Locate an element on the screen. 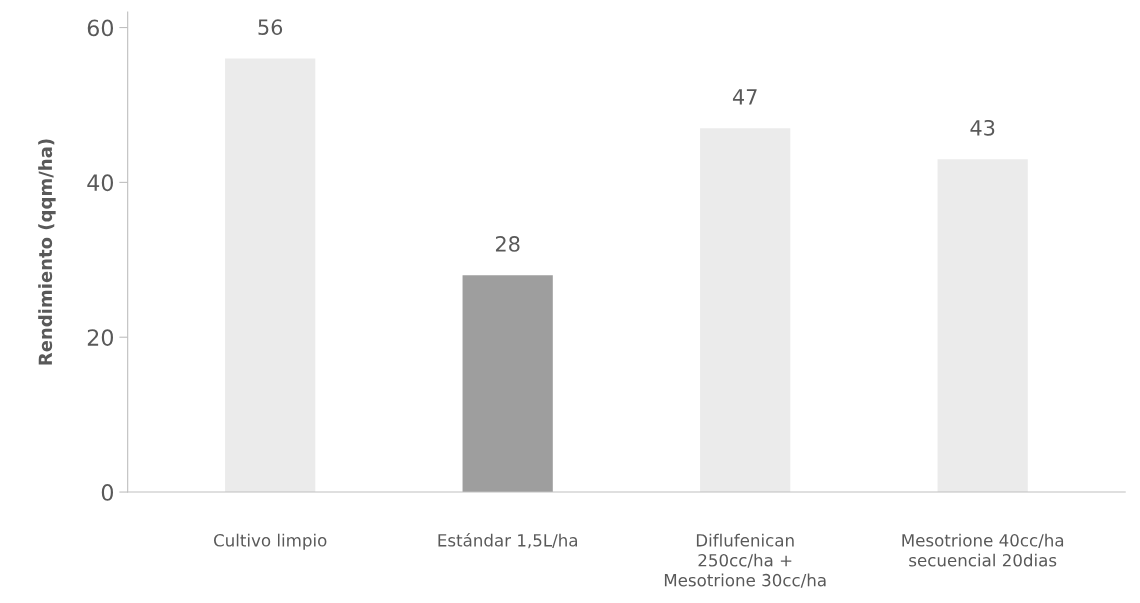 The image size is (1140, 603). y-tick-label: 0 is located at coordinates (107, 492).